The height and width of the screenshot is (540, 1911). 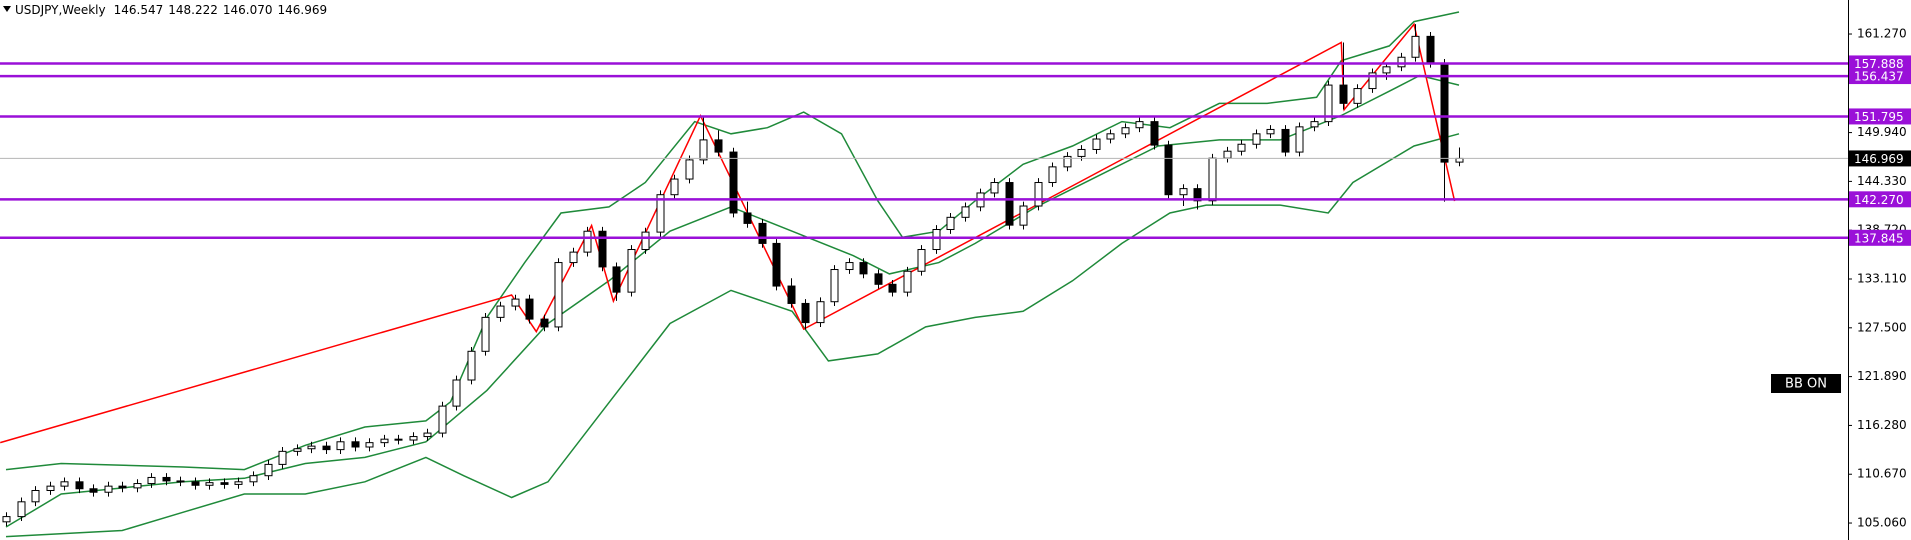 I want to click on y-tick-label: 127.500, so click(x=1882, y=327).